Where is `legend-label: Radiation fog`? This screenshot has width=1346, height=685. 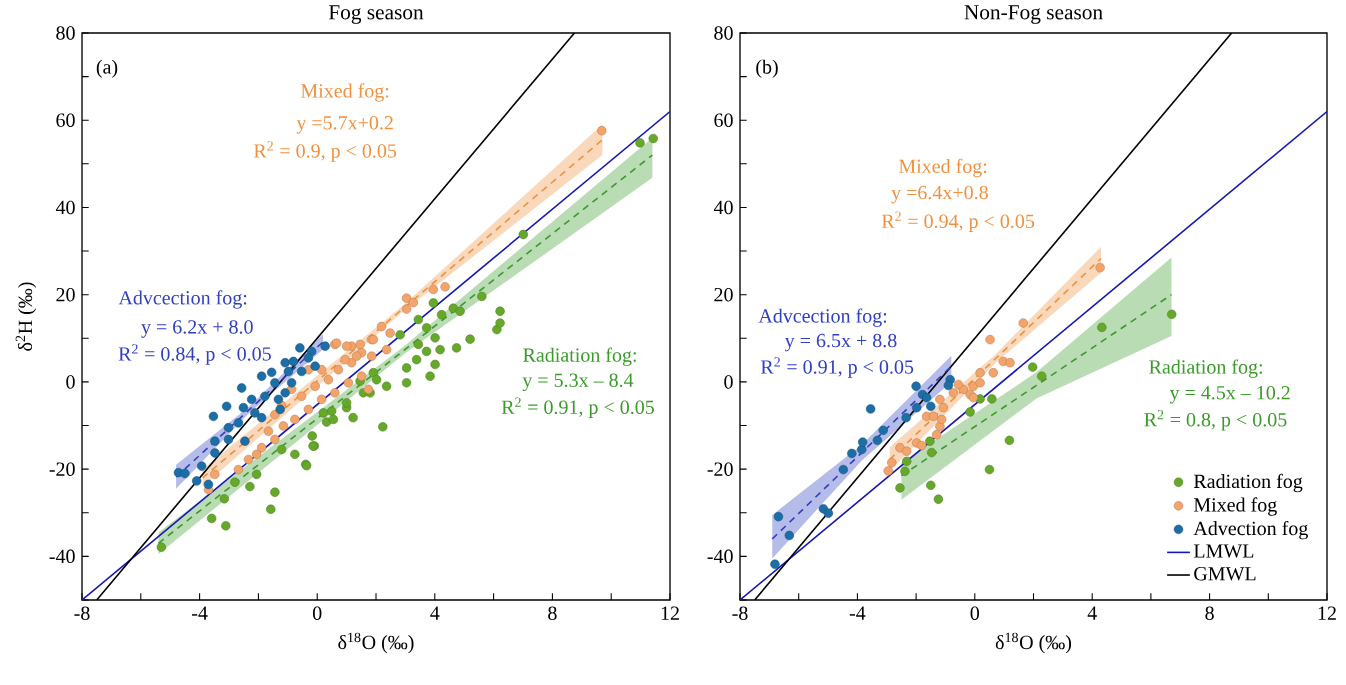 legend-label: Radiation fog is located at coordinates (1248, 483).